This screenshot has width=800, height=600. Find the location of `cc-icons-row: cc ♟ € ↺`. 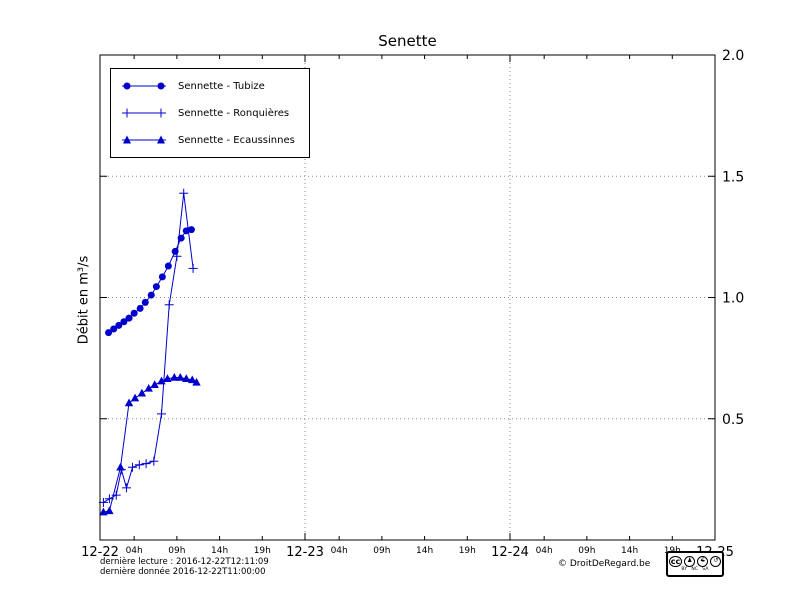

cc-icons-row: cc ♟ € ↺ is located at coordinates (695, 561).